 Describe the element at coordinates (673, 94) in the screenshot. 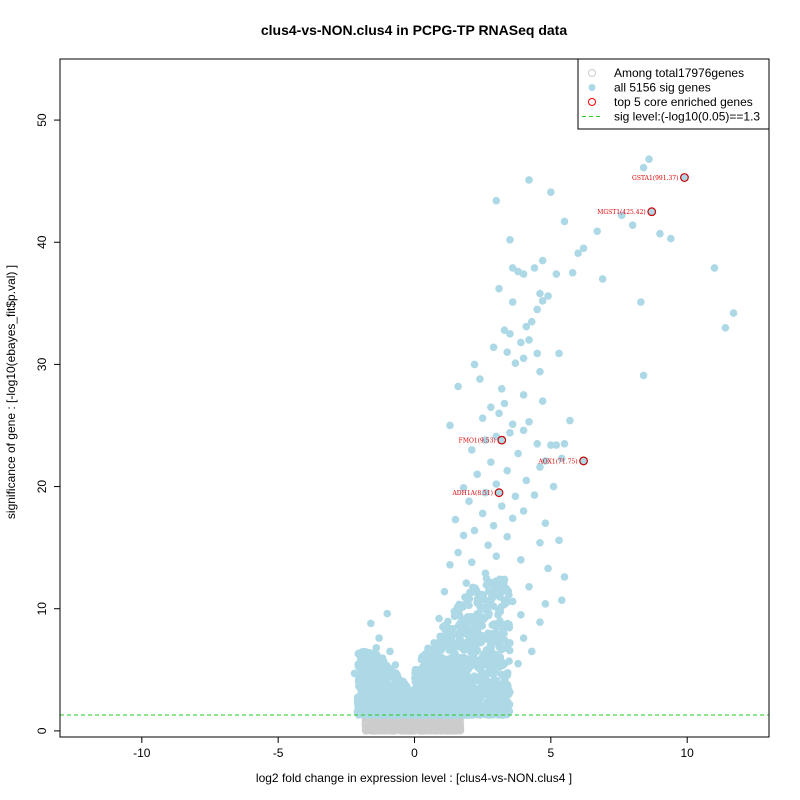

I see `legend-box` at that location.